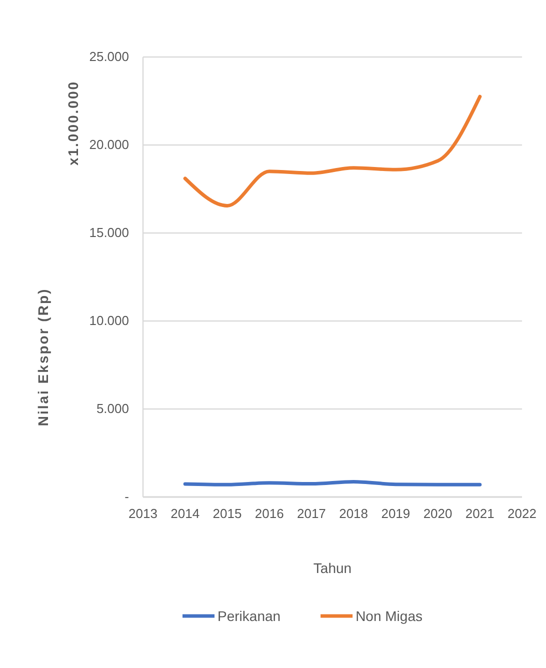 The image size is (546, 668). What do you see at coordinates (43, 357) in the screenshot?
I see `y-axis-title: Nilai Ekspor (Rp)` at bounding box center [43, 357].